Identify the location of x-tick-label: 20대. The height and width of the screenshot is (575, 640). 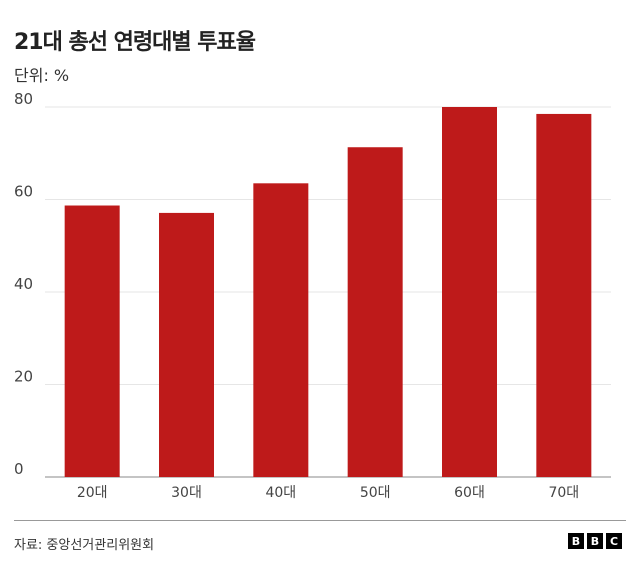
(92, 493).